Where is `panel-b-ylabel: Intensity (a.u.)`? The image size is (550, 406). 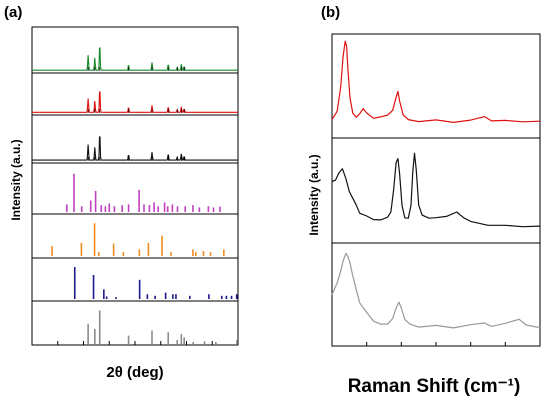 panel-b-ylabel: Intensity (a.u.) is located at coordinates (314, 194).